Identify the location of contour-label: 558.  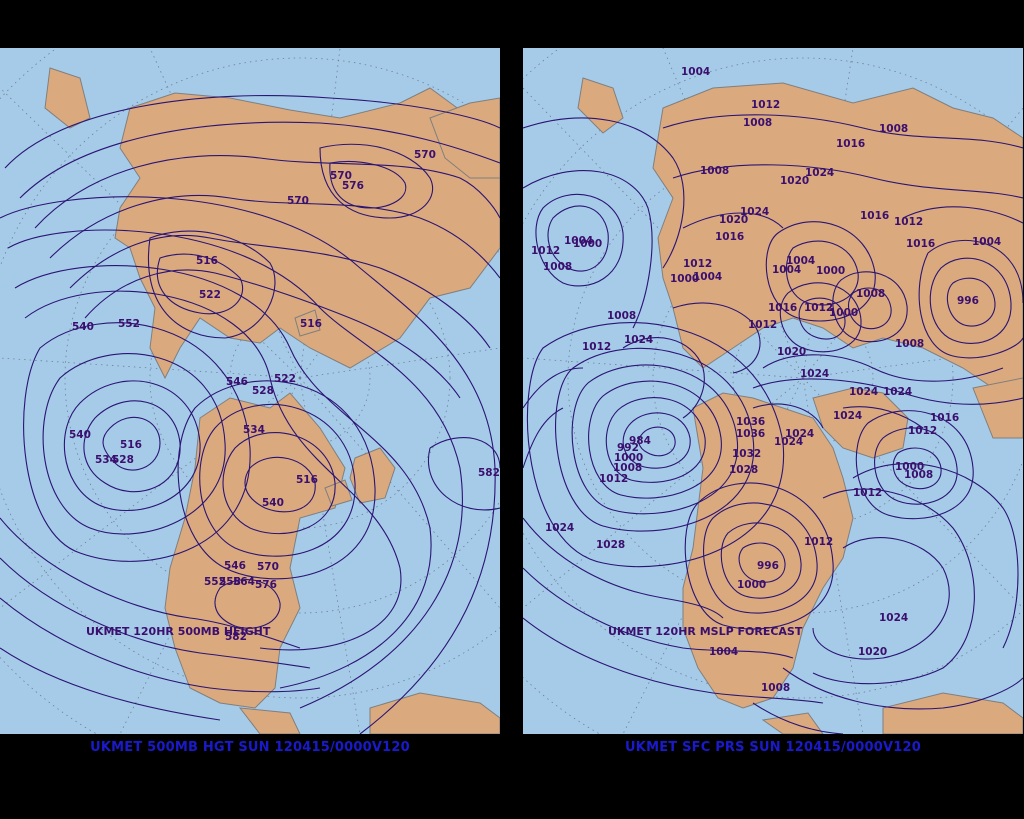
(230, 582).